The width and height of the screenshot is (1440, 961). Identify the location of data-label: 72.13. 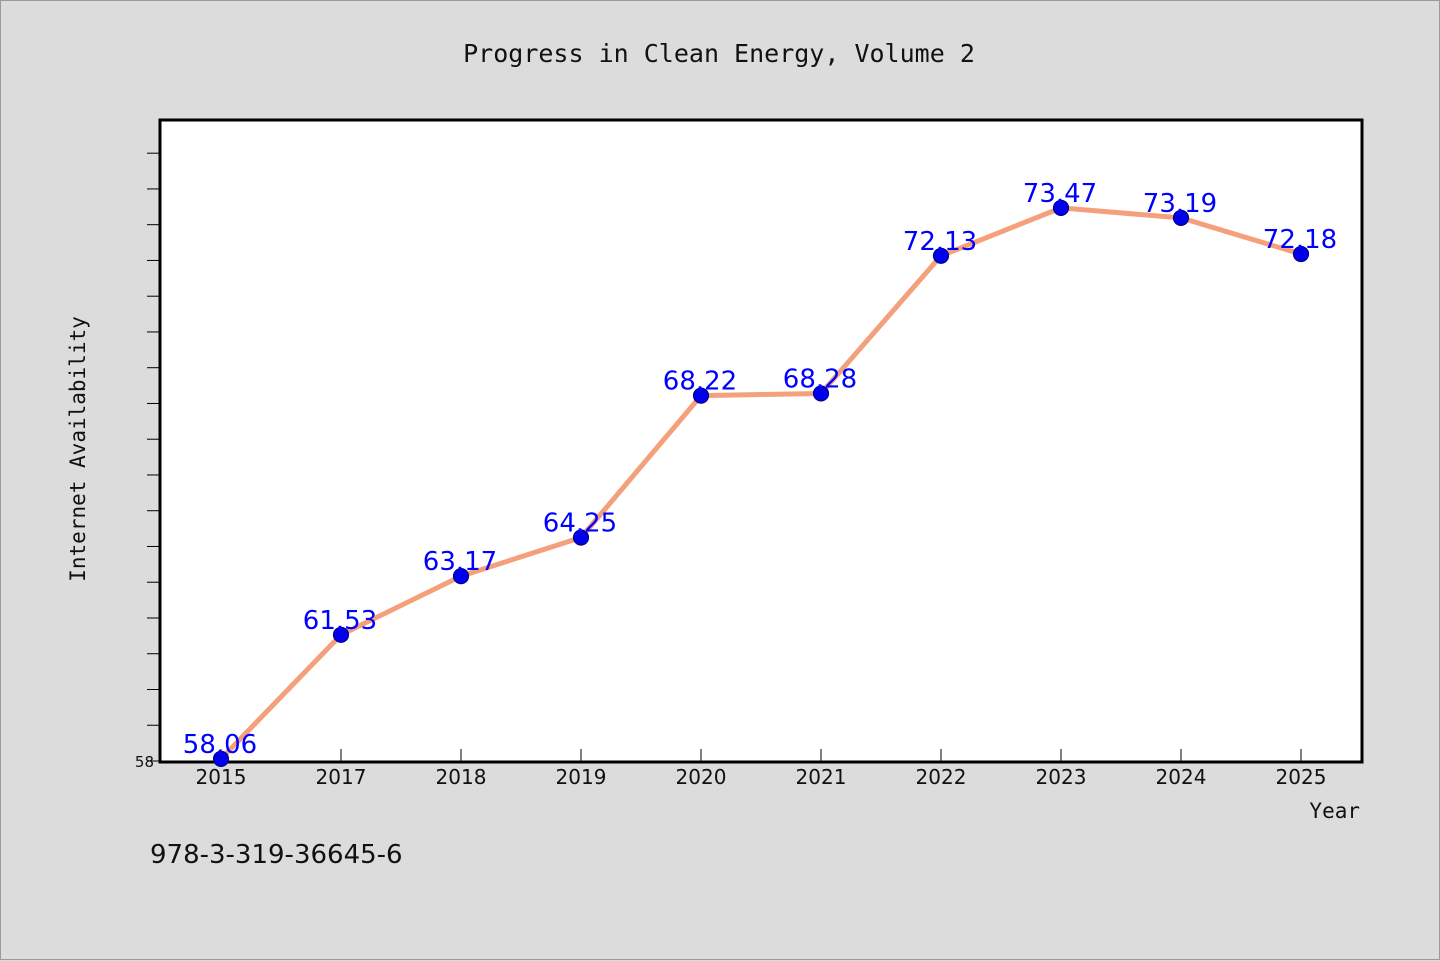
(940, 242).